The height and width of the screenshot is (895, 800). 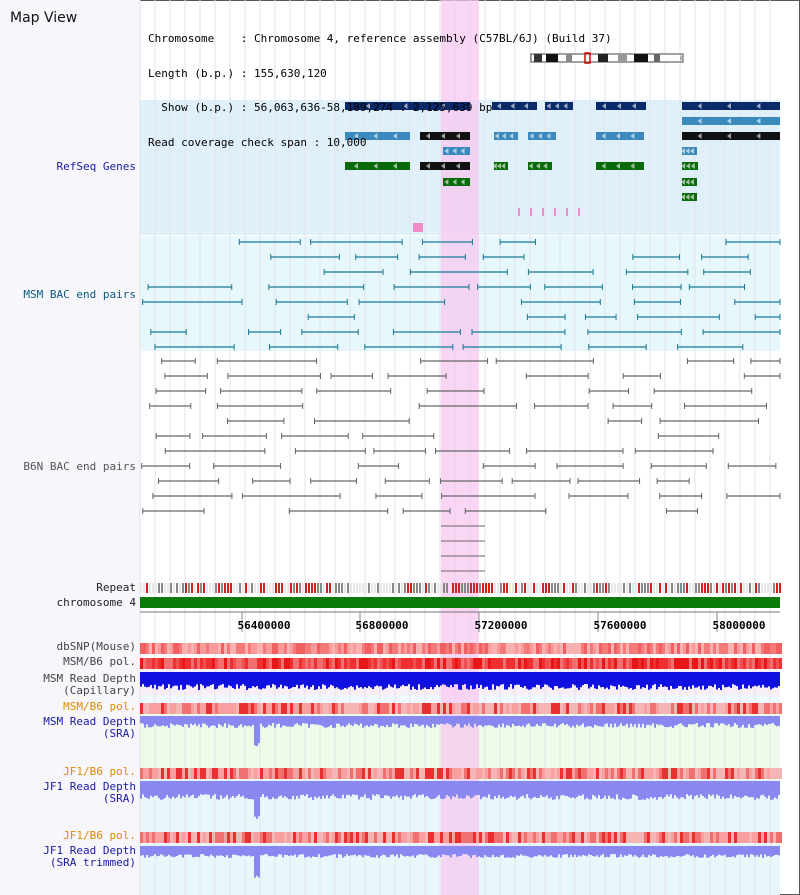 I want to click on label-b6n-bac: B6N BAC end pairs, so click(x=79, y=466).